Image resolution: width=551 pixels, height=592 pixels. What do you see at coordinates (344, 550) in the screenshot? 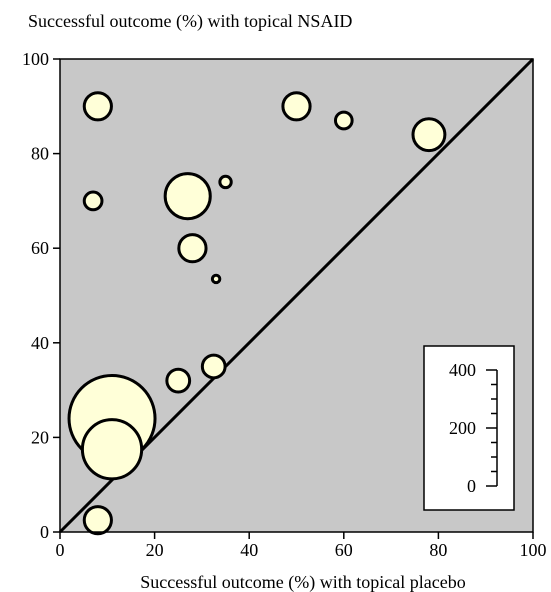
I see `x-tick-label: 60` at bounding box center [344, 550].